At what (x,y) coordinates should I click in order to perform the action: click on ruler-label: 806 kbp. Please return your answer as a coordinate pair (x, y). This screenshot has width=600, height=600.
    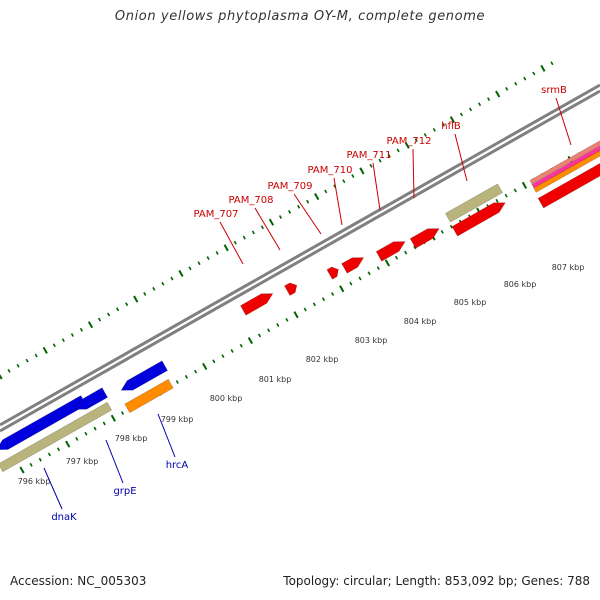
    Looking at the image, I should click on (520, 284).